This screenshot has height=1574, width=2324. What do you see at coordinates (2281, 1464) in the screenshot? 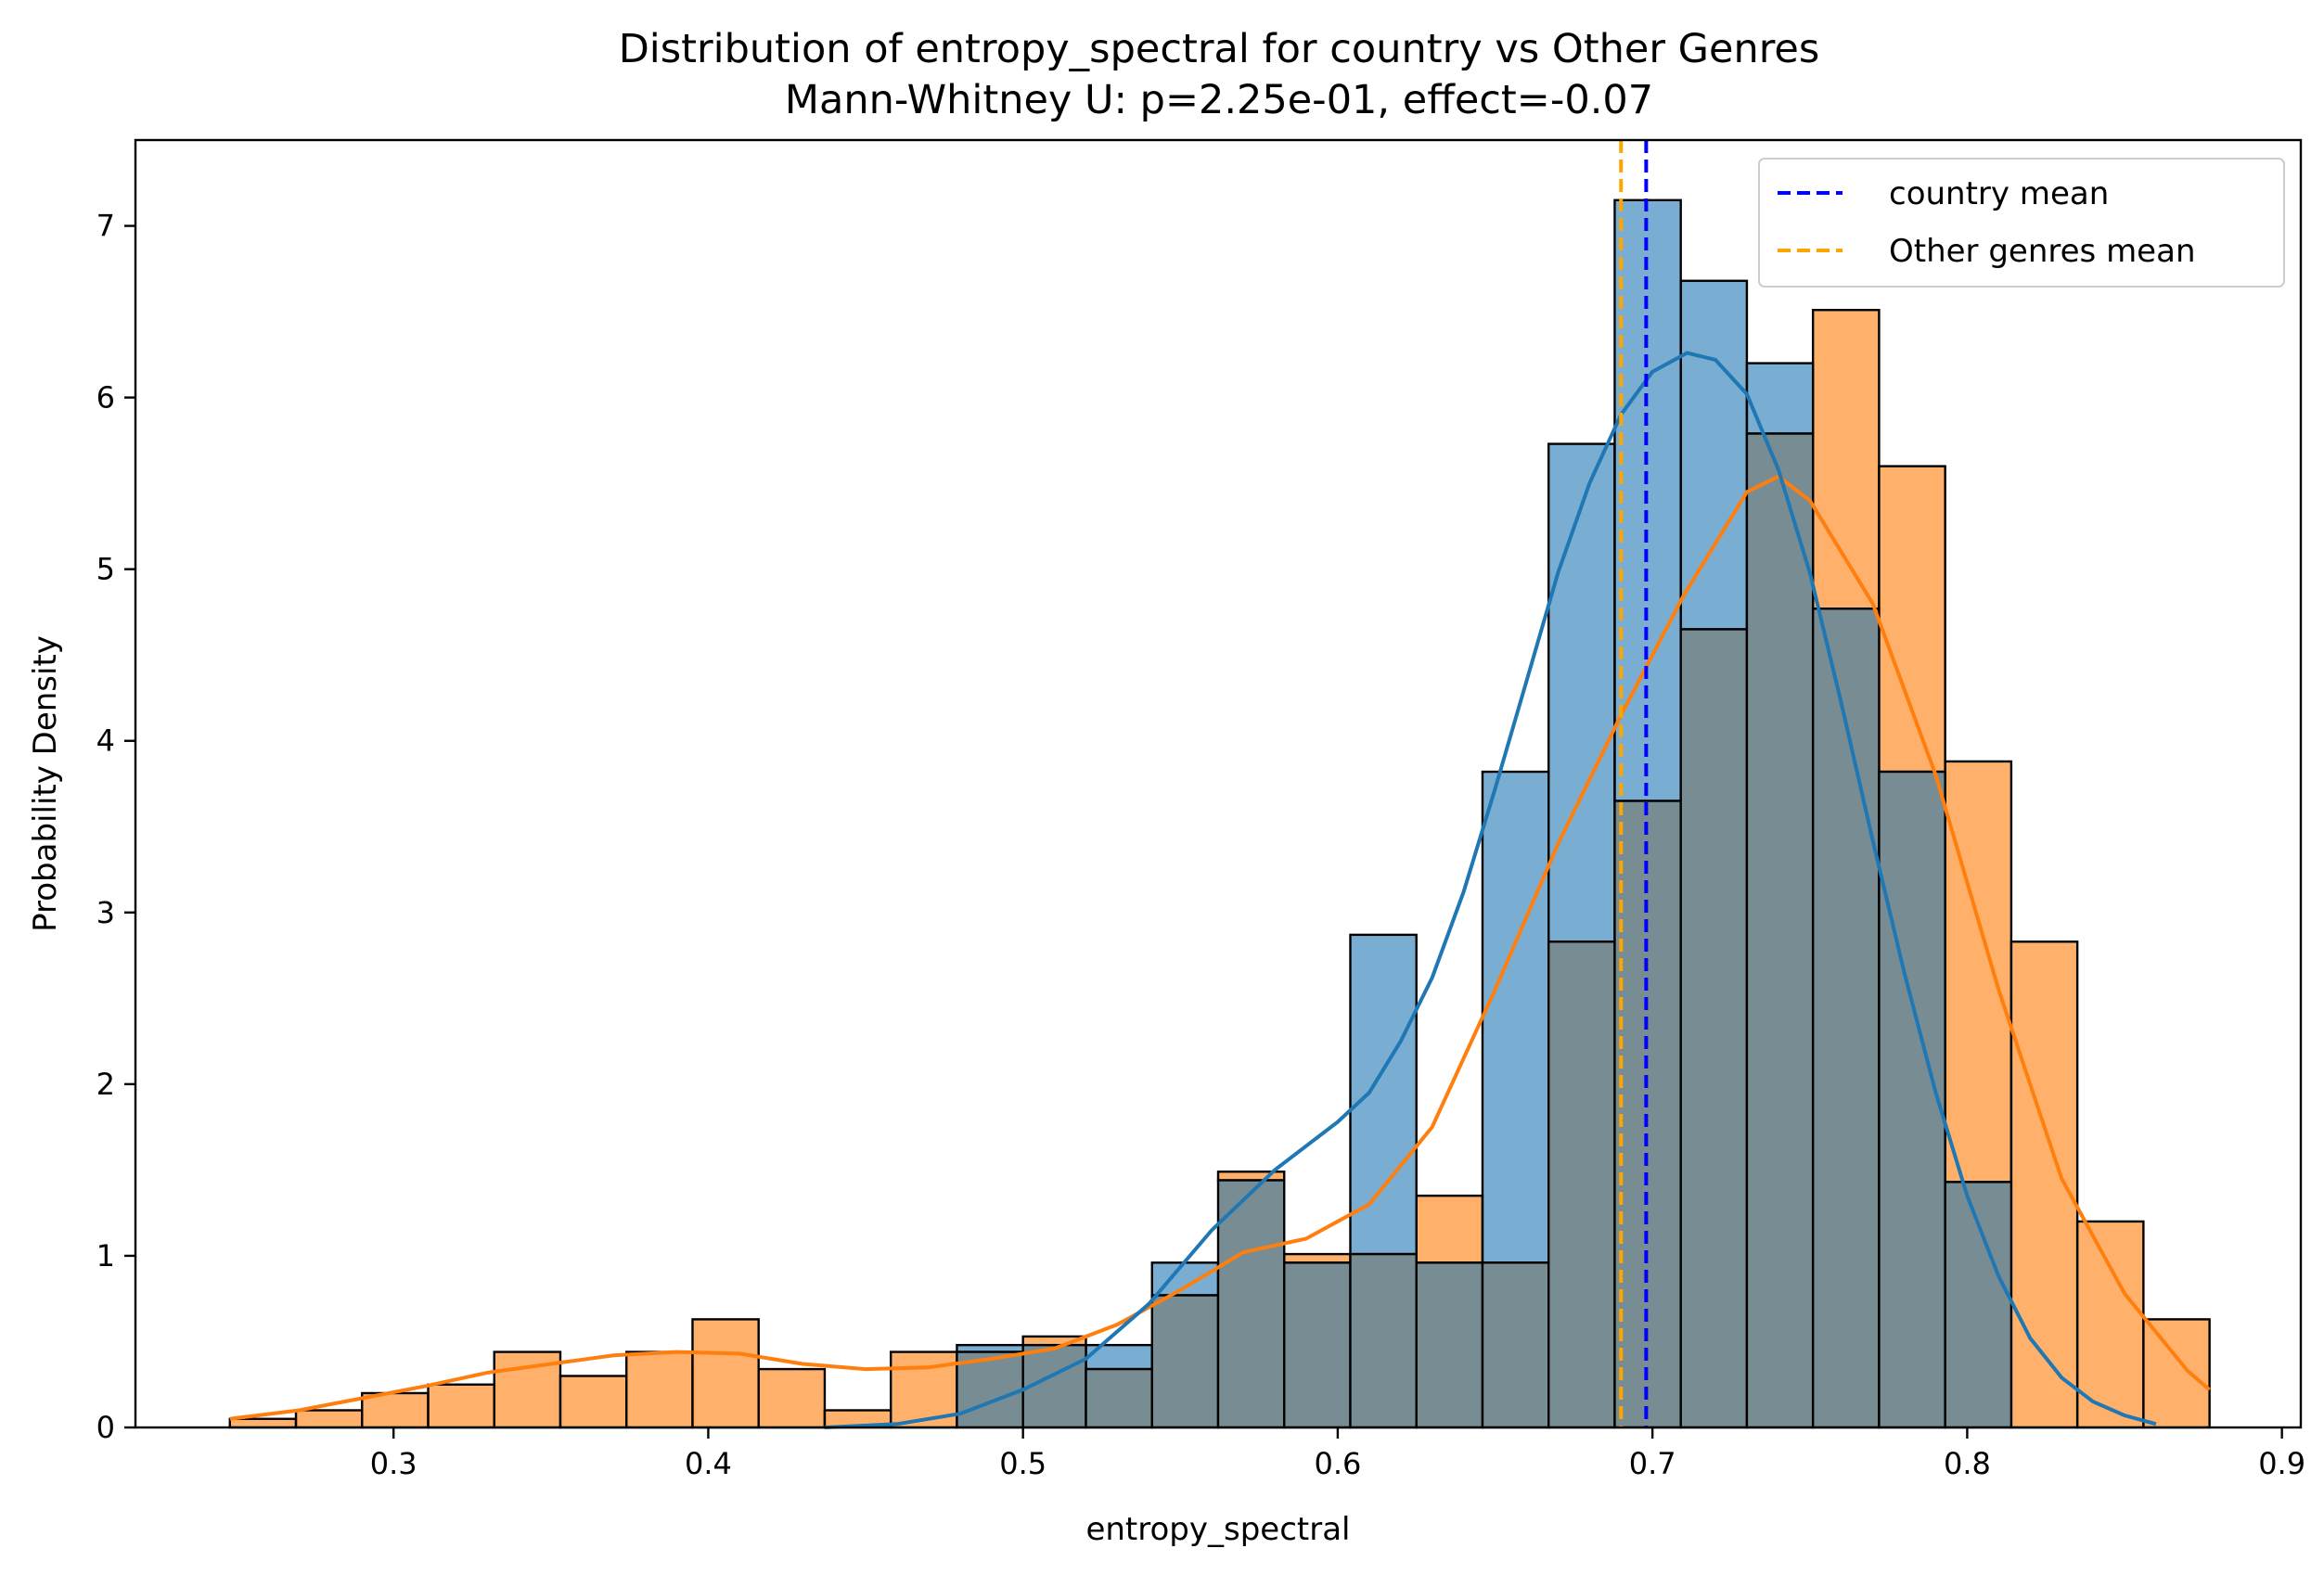
I see `x-tick-label: 0.9` at bounding box center [2281, 1464].